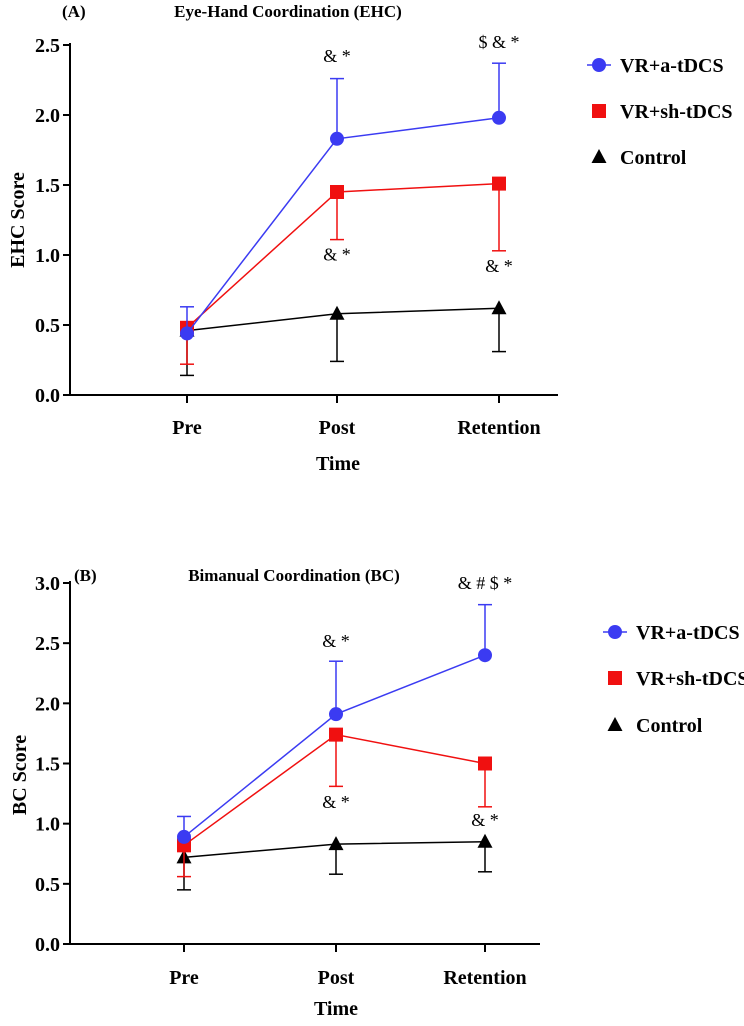  Describe the element at coordinates (288, 11) in the screenshot. I see `panel-a-title: Eye-Hand Coordination (EHC)` at that location.